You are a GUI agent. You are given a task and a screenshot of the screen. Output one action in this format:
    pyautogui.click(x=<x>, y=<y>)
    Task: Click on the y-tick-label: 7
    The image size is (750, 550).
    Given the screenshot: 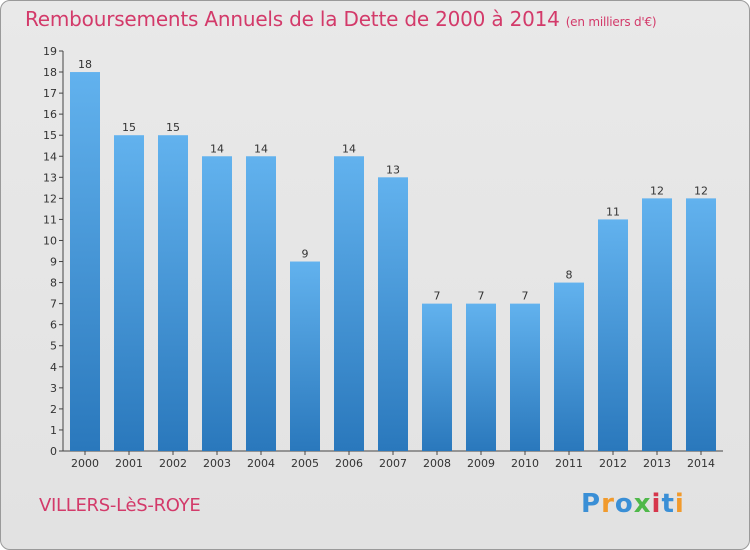 What is the action you would take?
    pyautogui.click(x=53, y=304)
    